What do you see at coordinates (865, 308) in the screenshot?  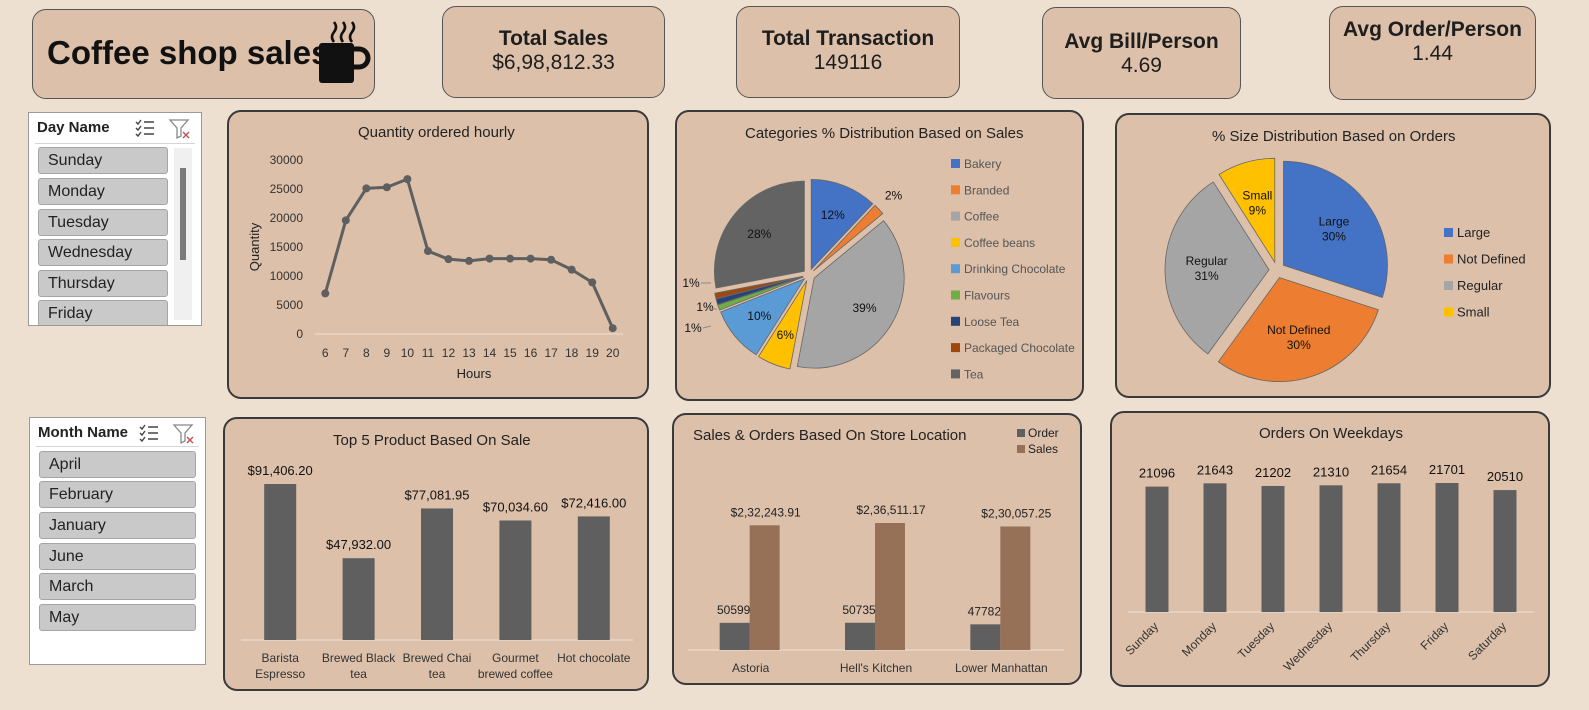 I see `pie-data-label: 39%` at bounding box center [865, 308].